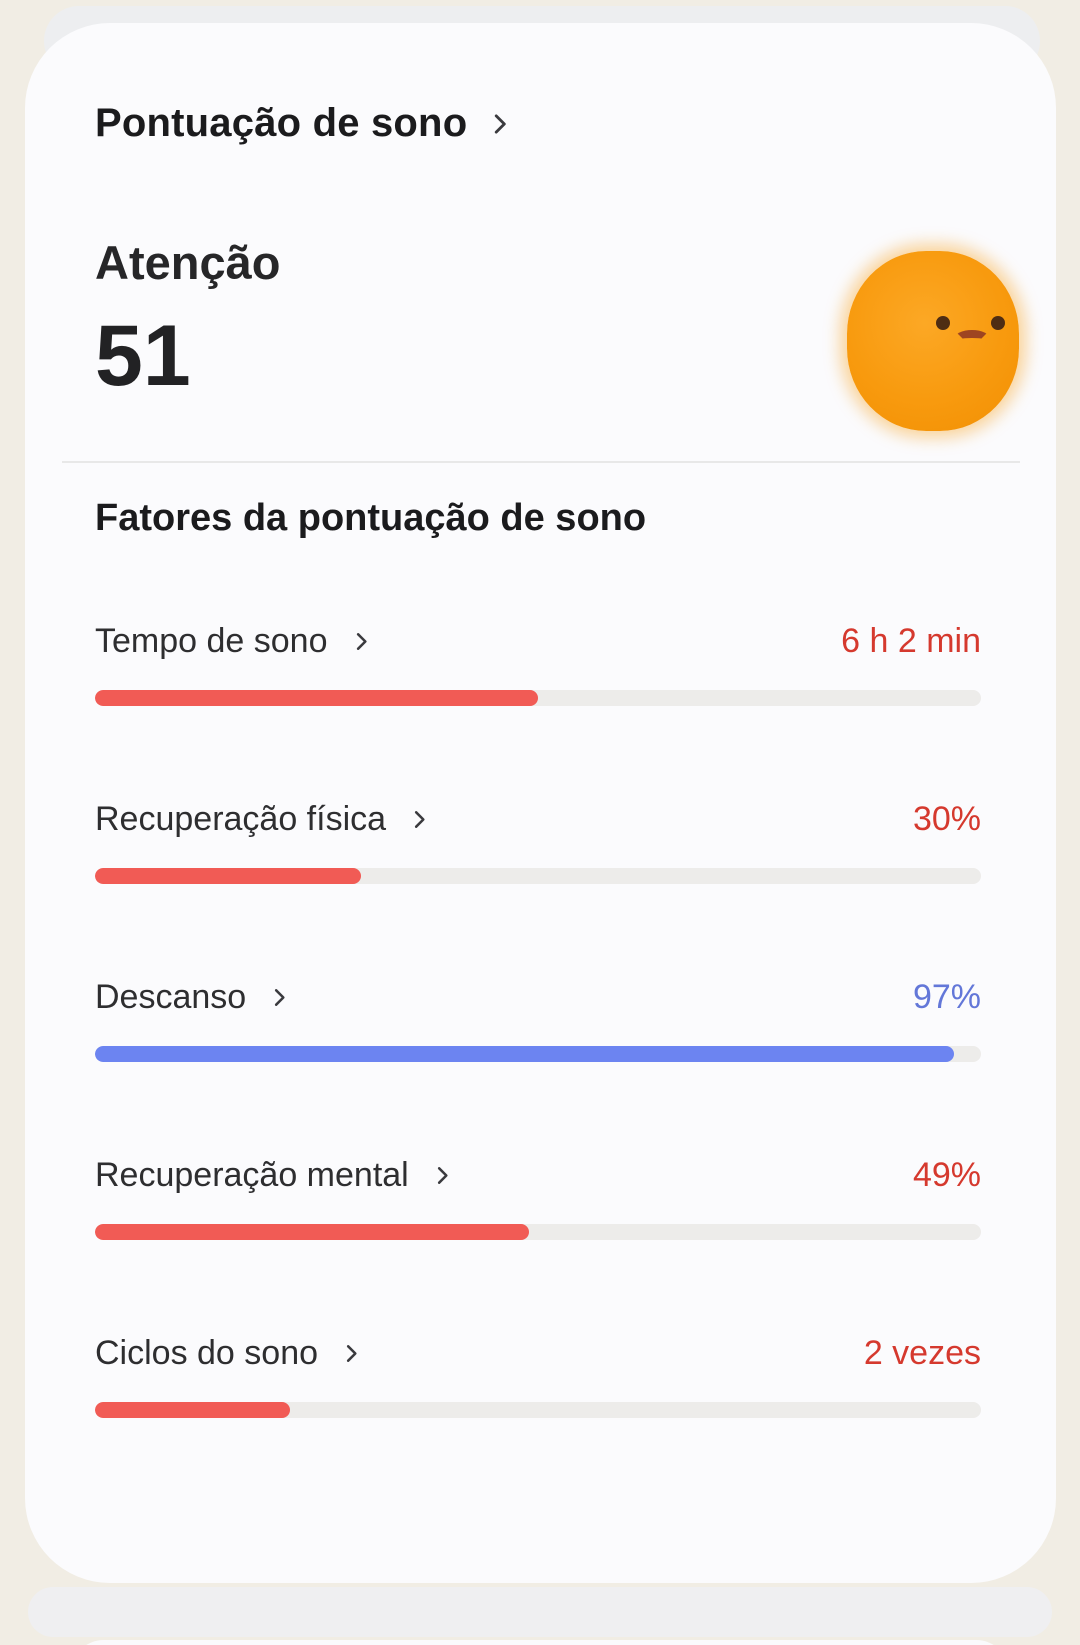 Image resolution: width=1080 pixels, height=1645 pixels. I want to click on mascot-right-eye, so click(998, 322).